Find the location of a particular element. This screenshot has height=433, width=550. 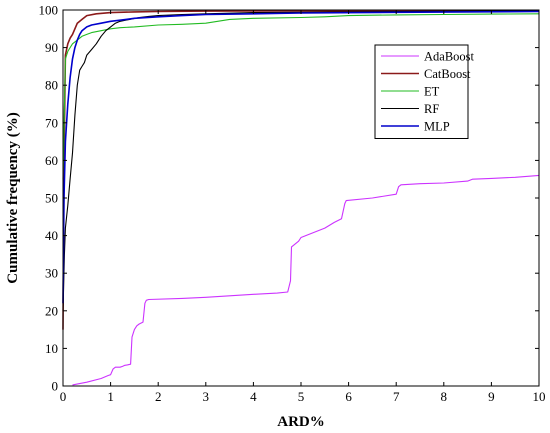

x-tick-label-5: 5 is located at coordinates (301, 396).